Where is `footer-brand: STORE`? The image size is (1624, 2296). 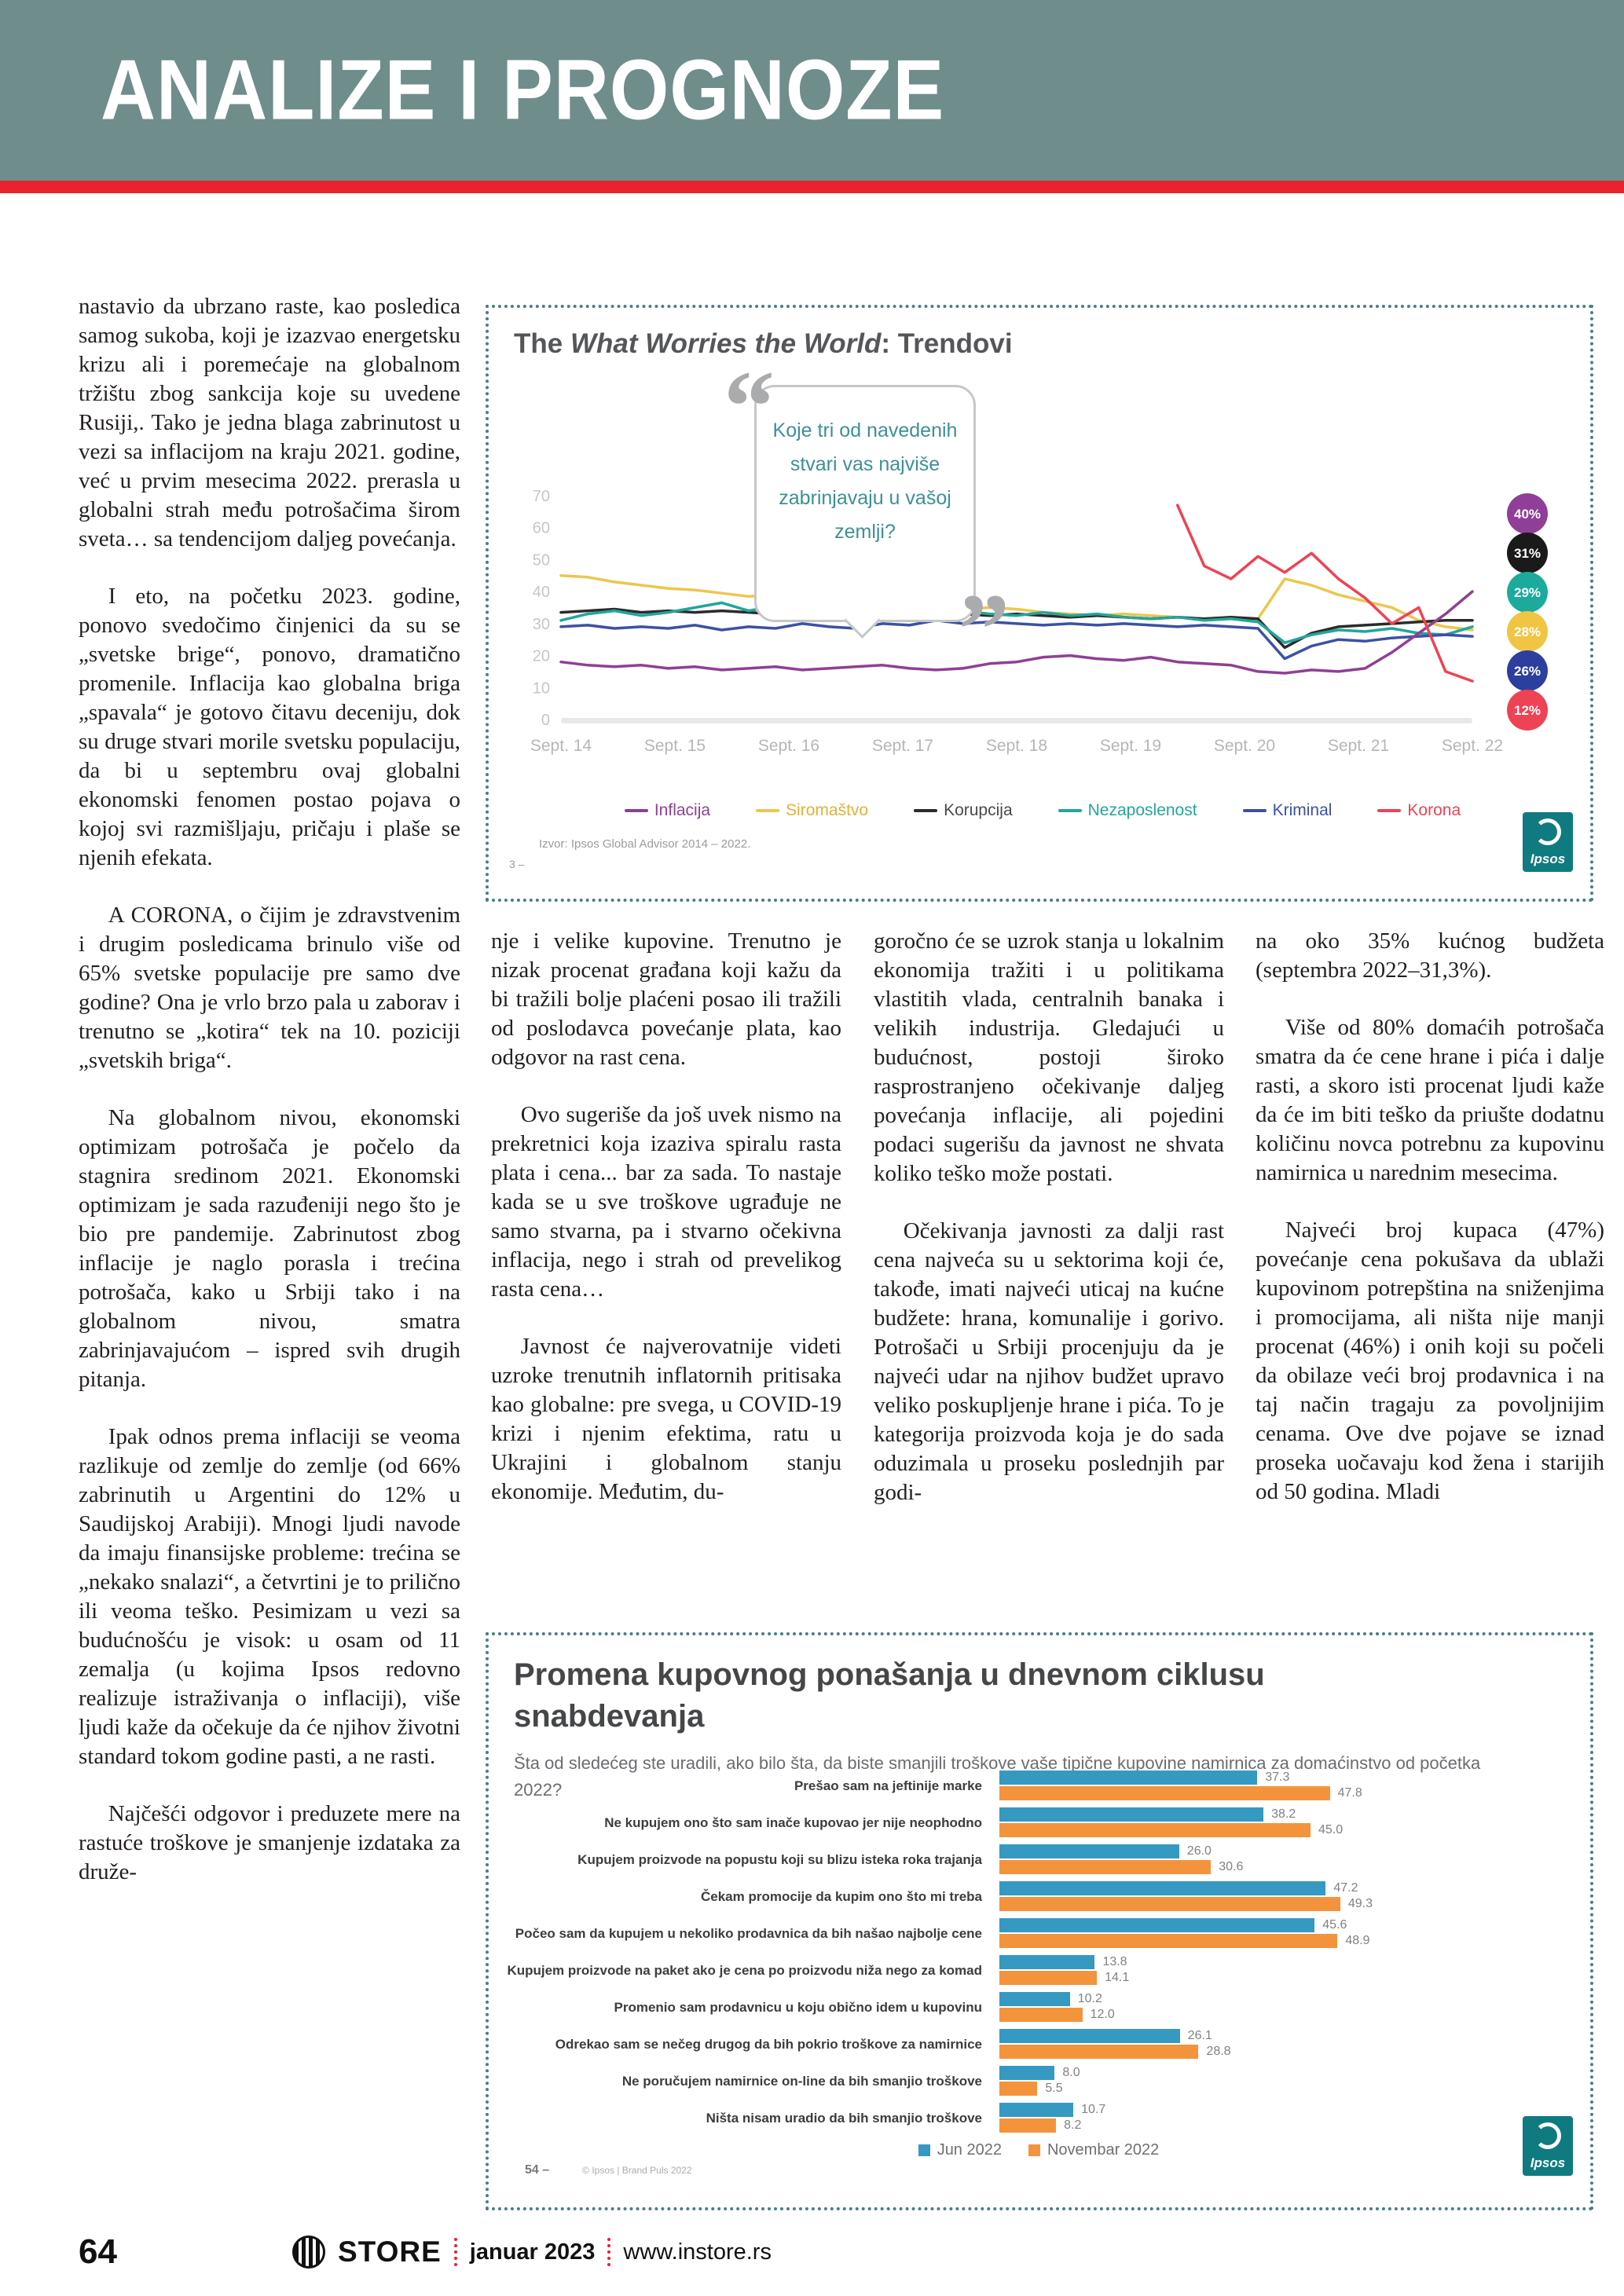 footer-brand: STORE is located at coordinates (390, 2252).